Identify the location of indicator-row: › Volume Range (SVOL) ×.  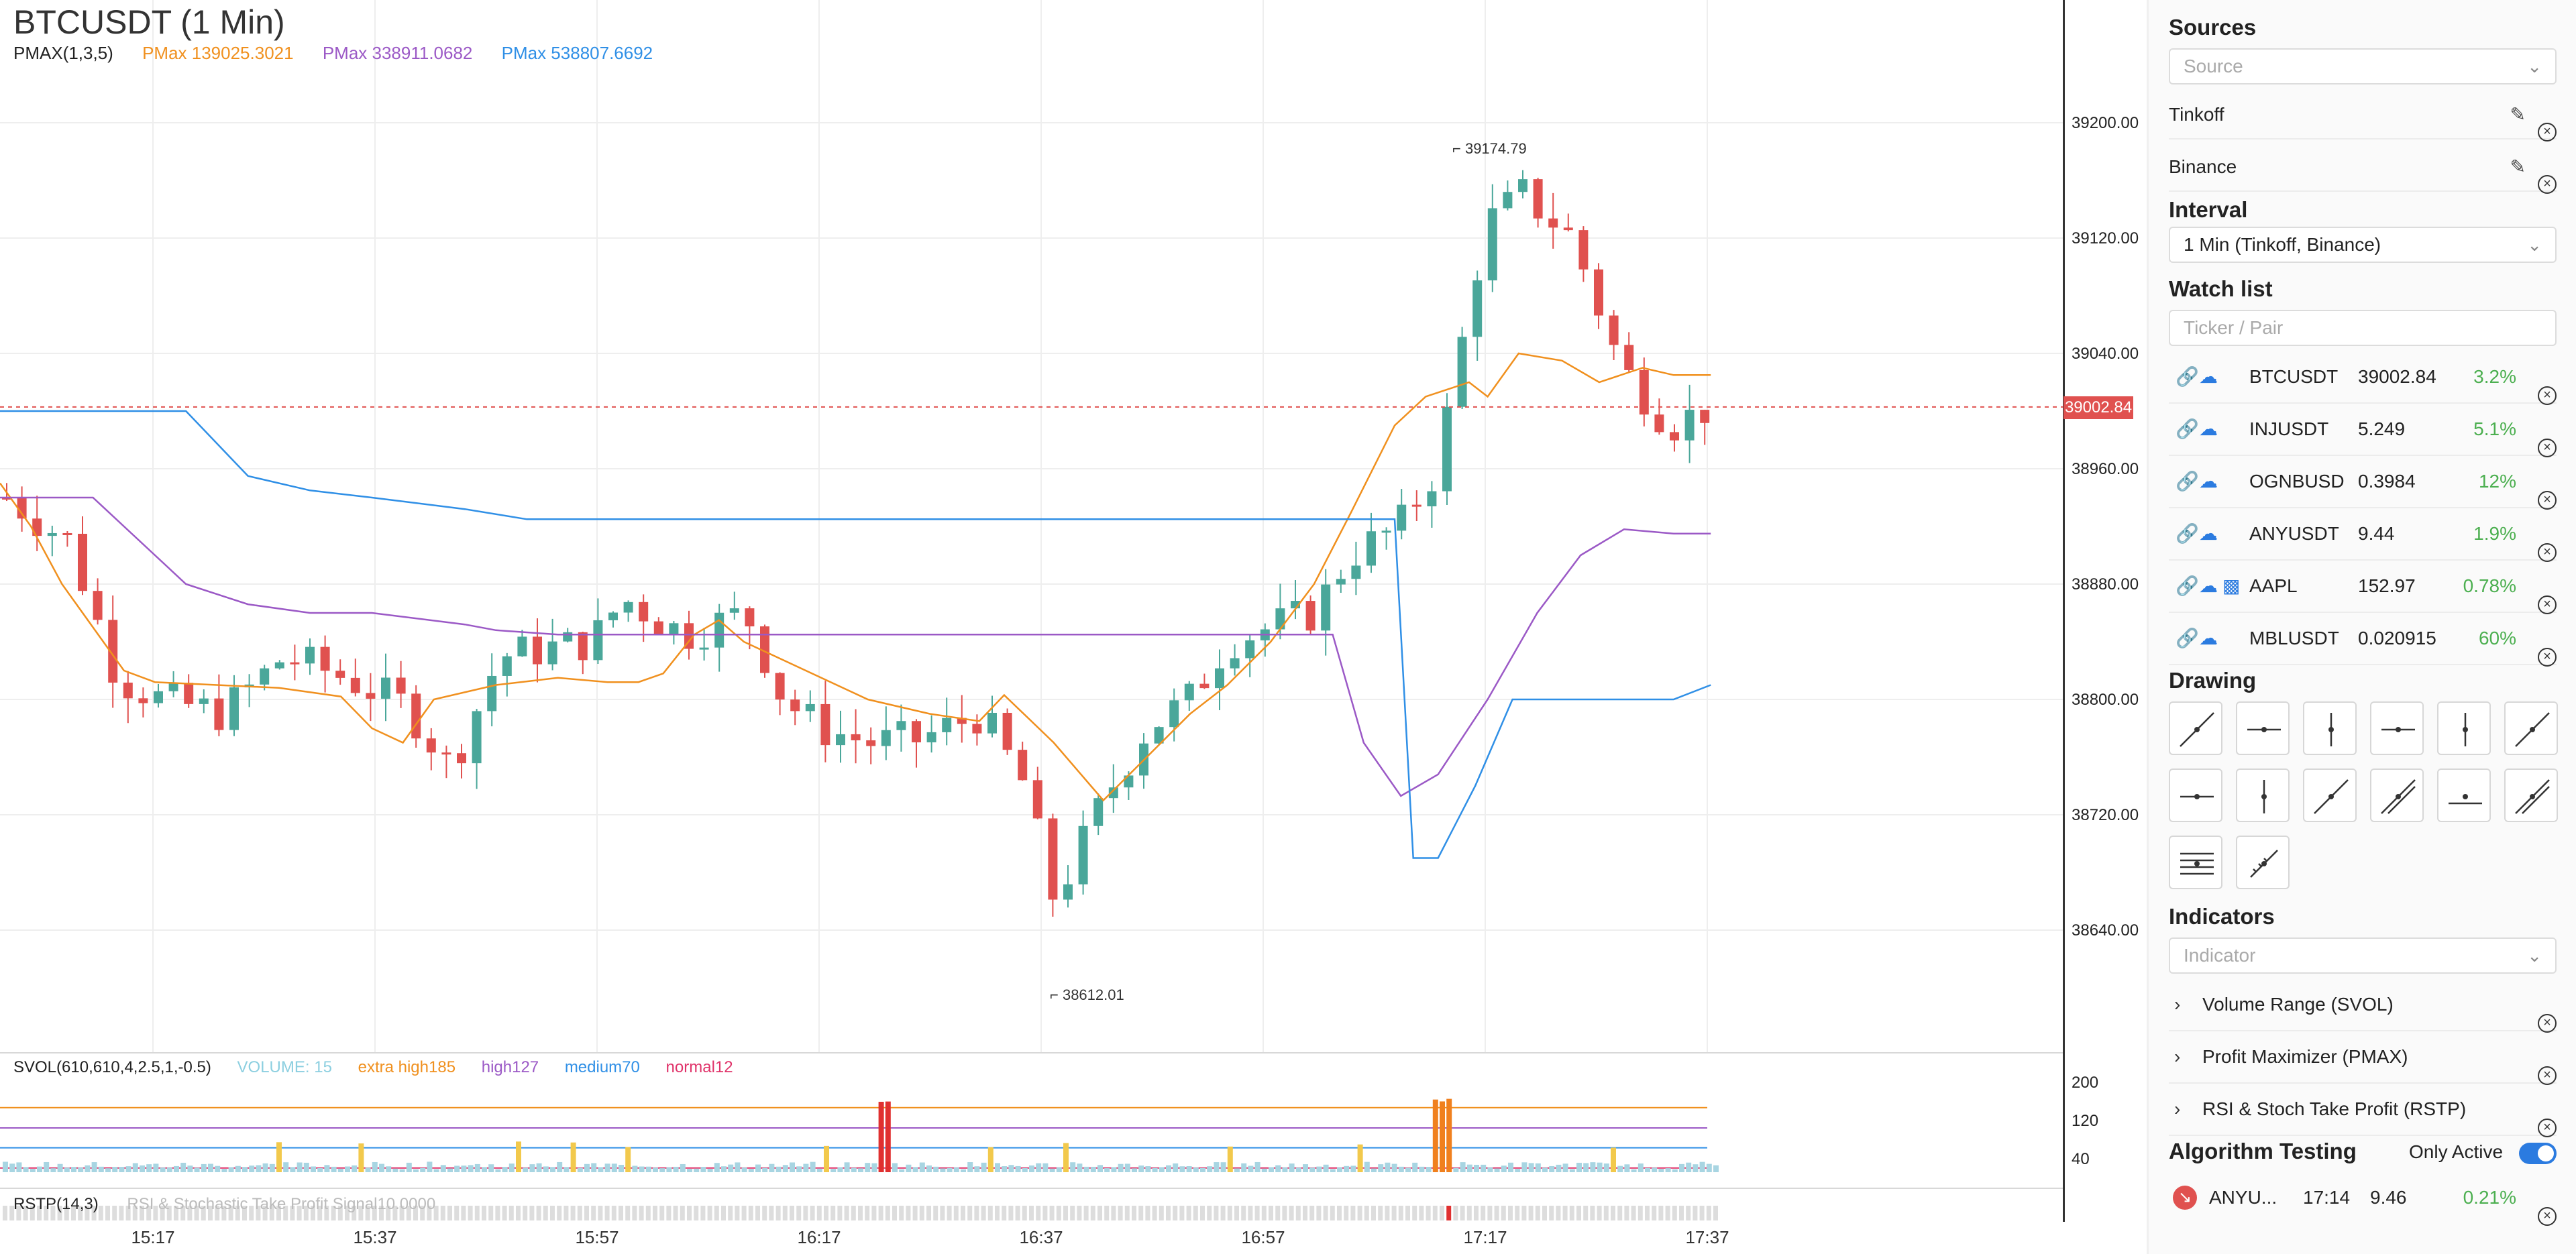
(2363, 1006).